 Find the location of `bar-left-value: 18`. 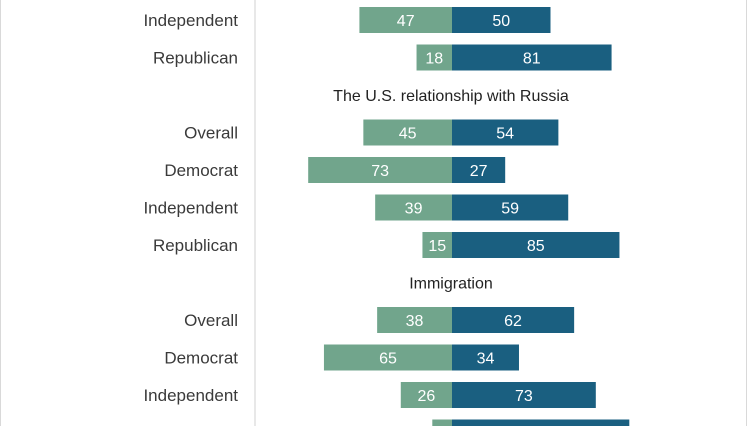

bar-left-value: 18 is located at coordinates (434, 59).